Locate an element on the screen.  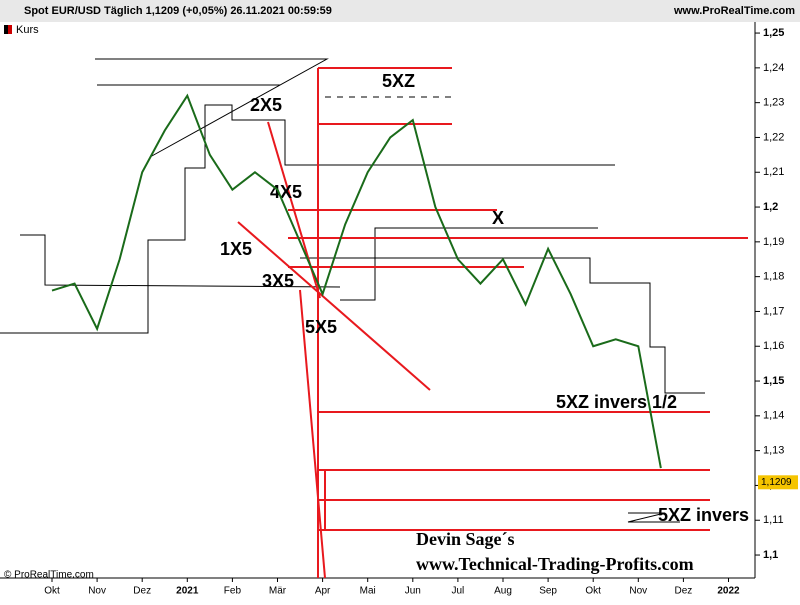
x-tick-label: Aug is located at coordinates (503, 591).